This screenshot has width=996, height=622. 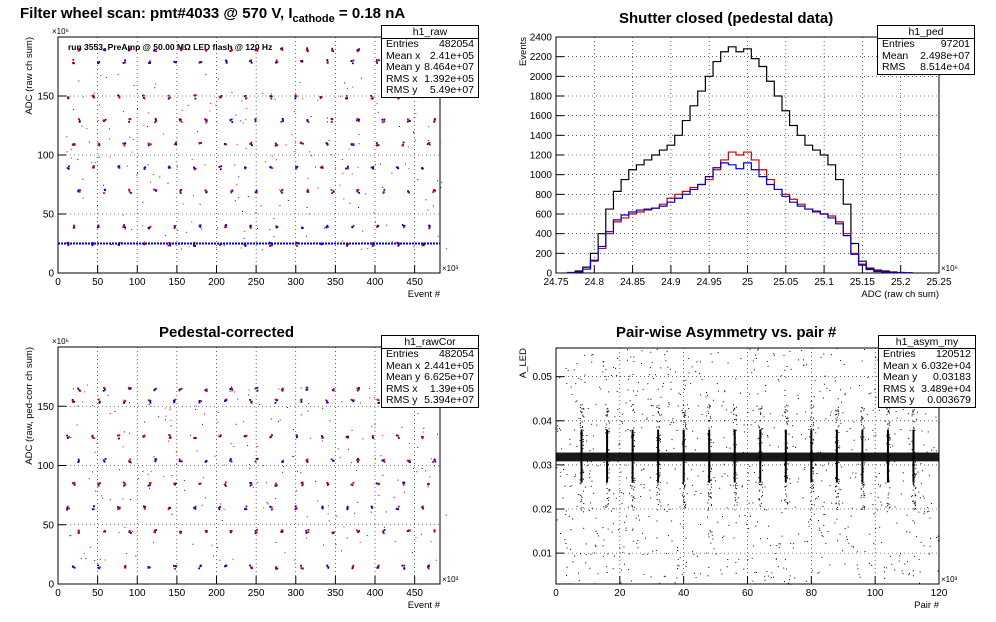 I want to click on y-tick-label: 1800, so click(x=541, y=97).